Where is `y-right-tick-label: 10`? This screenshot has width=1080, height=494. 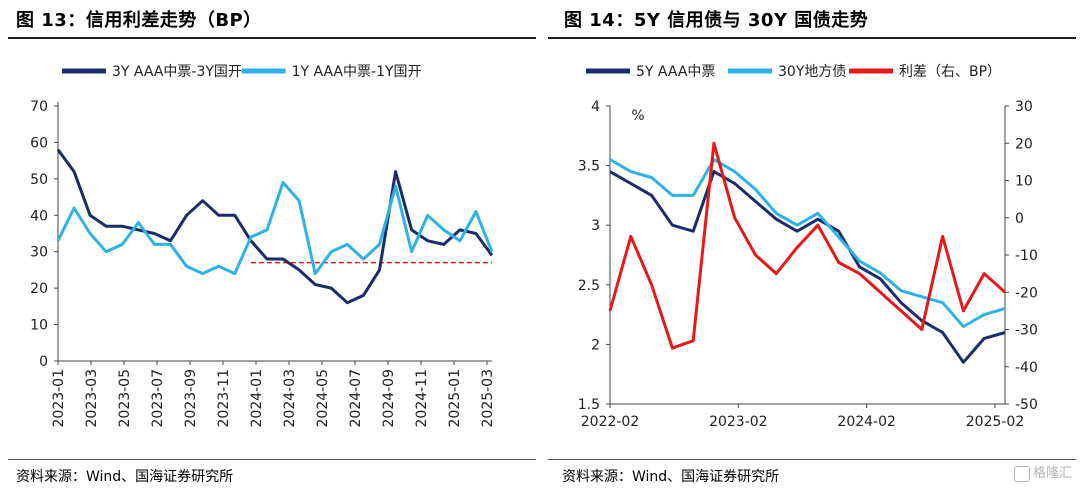
y-right-tick-label: 10 is located at coordinates (1024, 182).